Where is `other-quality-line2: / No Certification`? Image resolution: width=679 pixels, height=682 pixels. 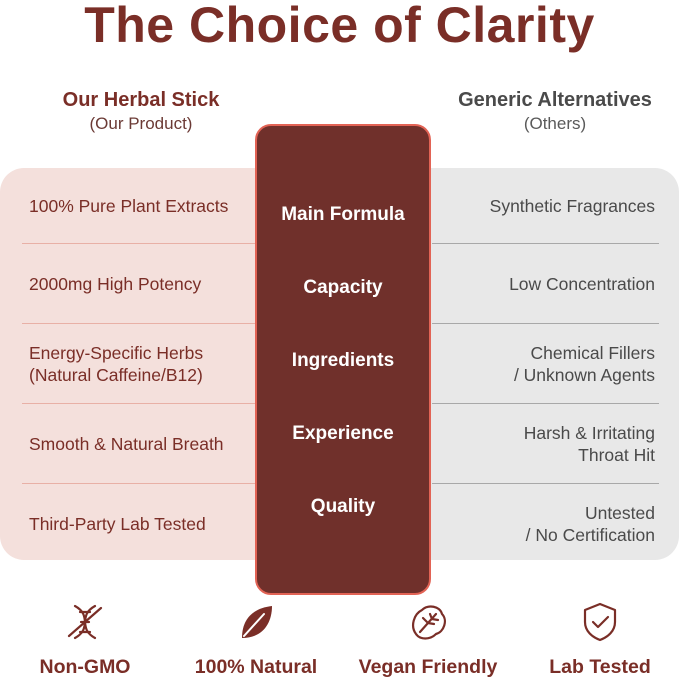
other-quality-line2: / No Certification is located at coordinates (590, 534).